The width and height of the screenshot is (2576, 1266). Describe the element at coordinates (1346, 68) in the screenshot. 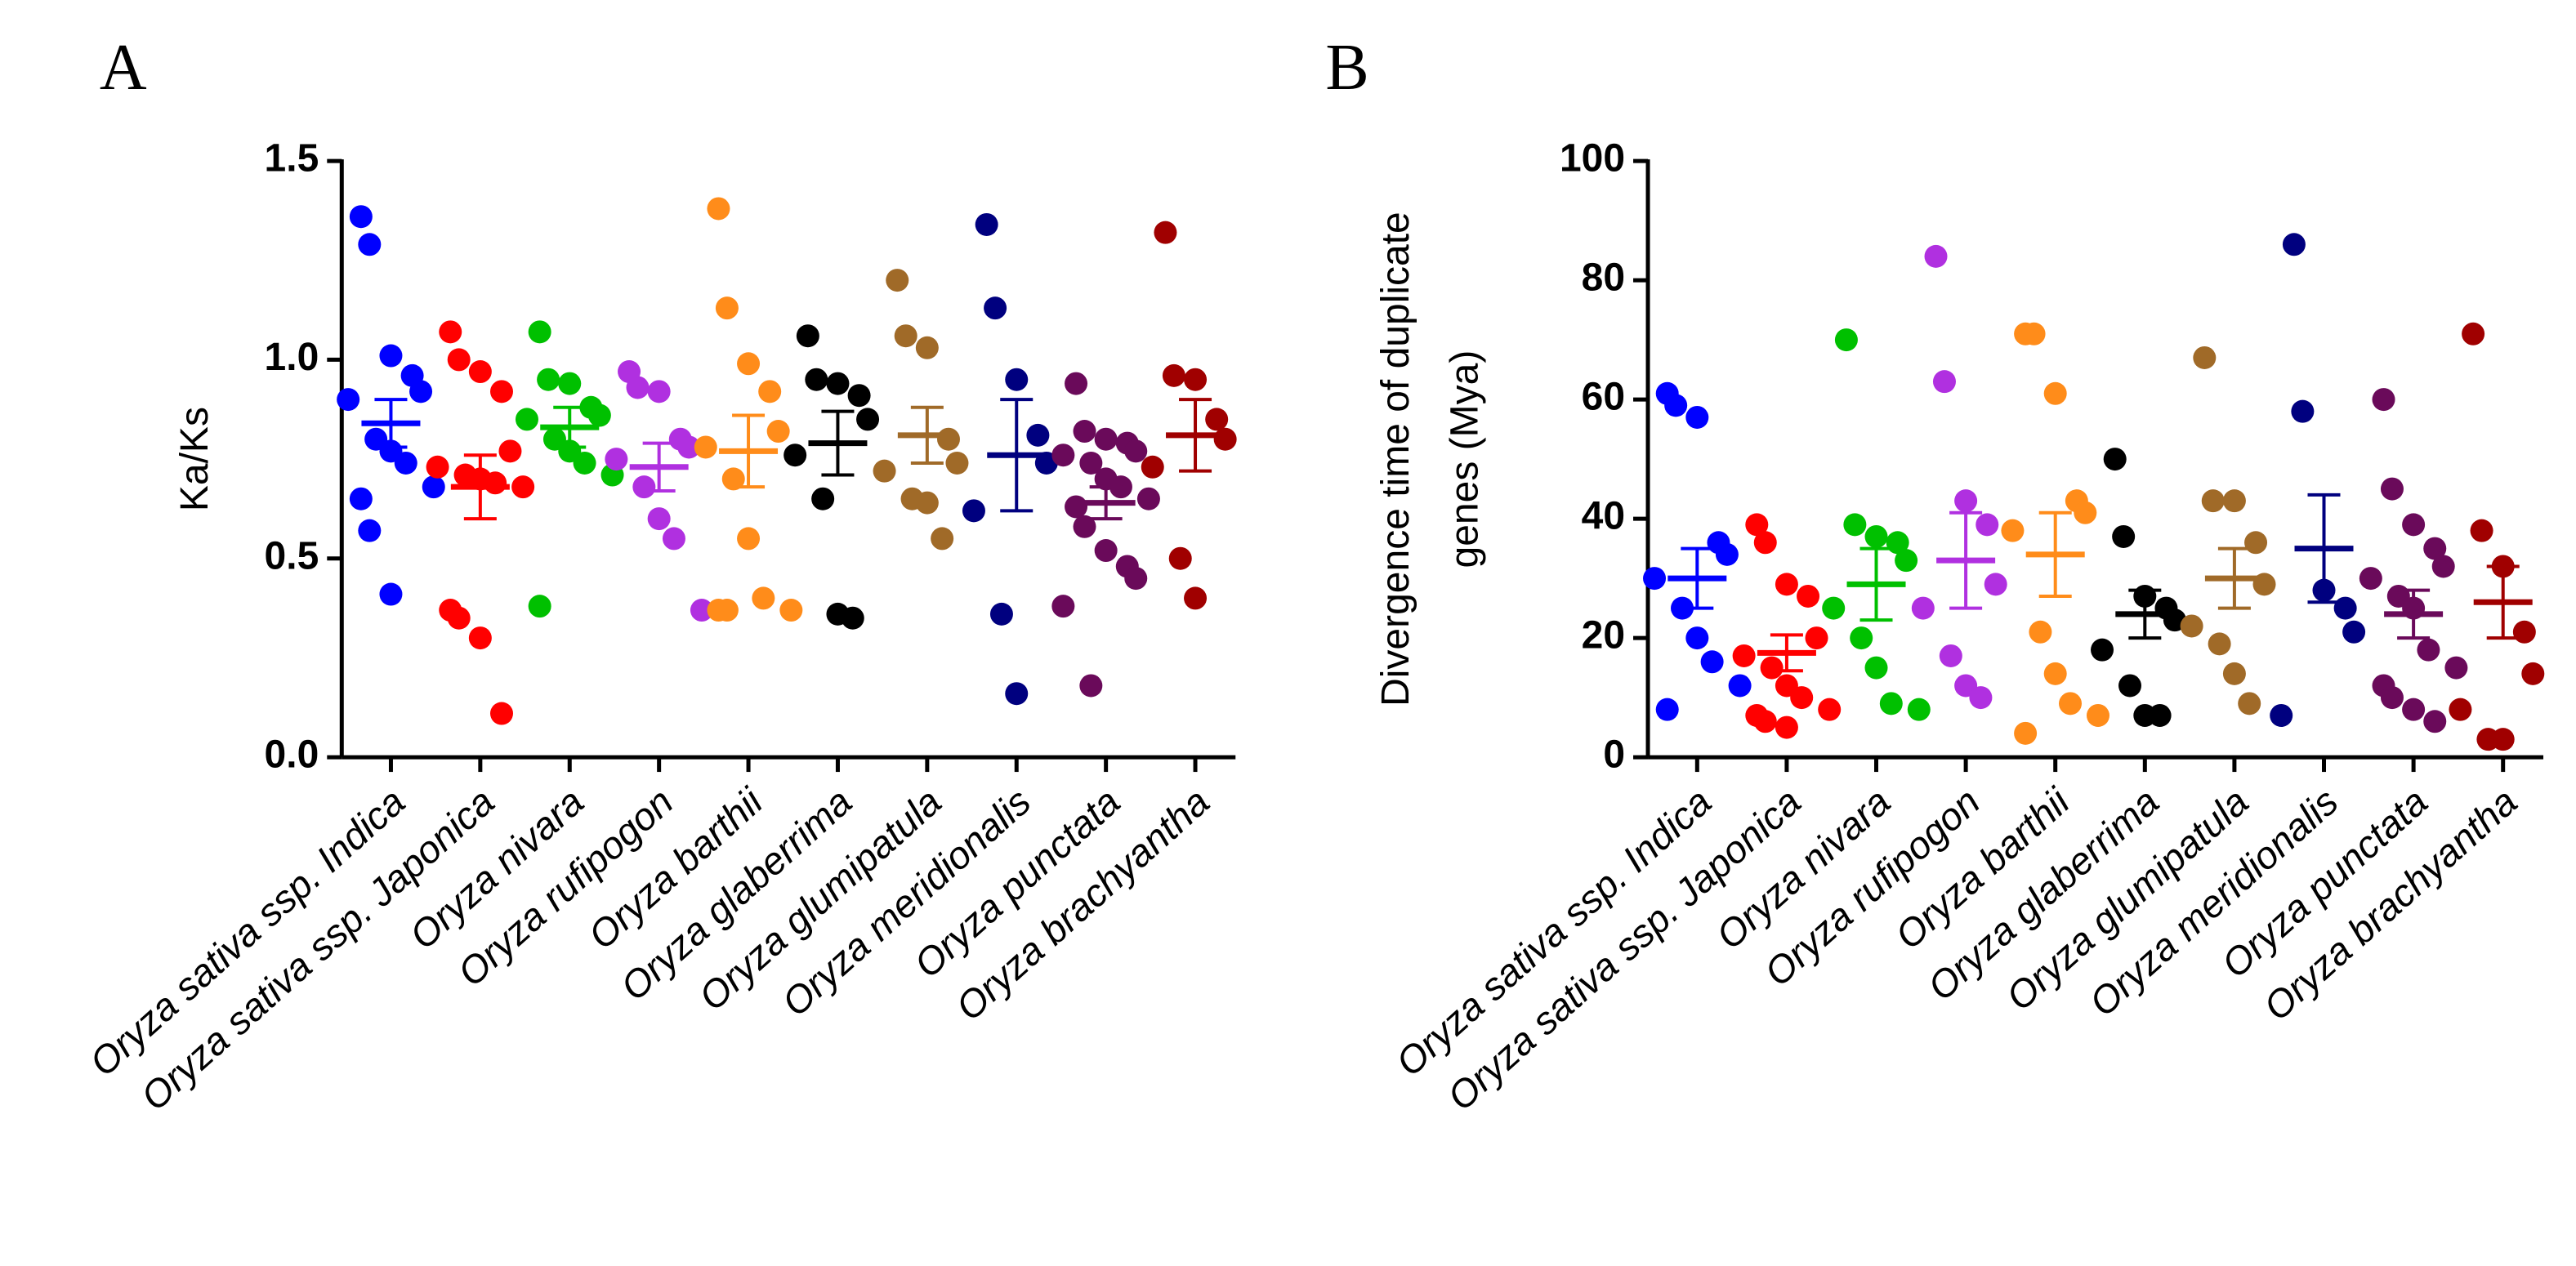

I see `panel-label: B` at that location.